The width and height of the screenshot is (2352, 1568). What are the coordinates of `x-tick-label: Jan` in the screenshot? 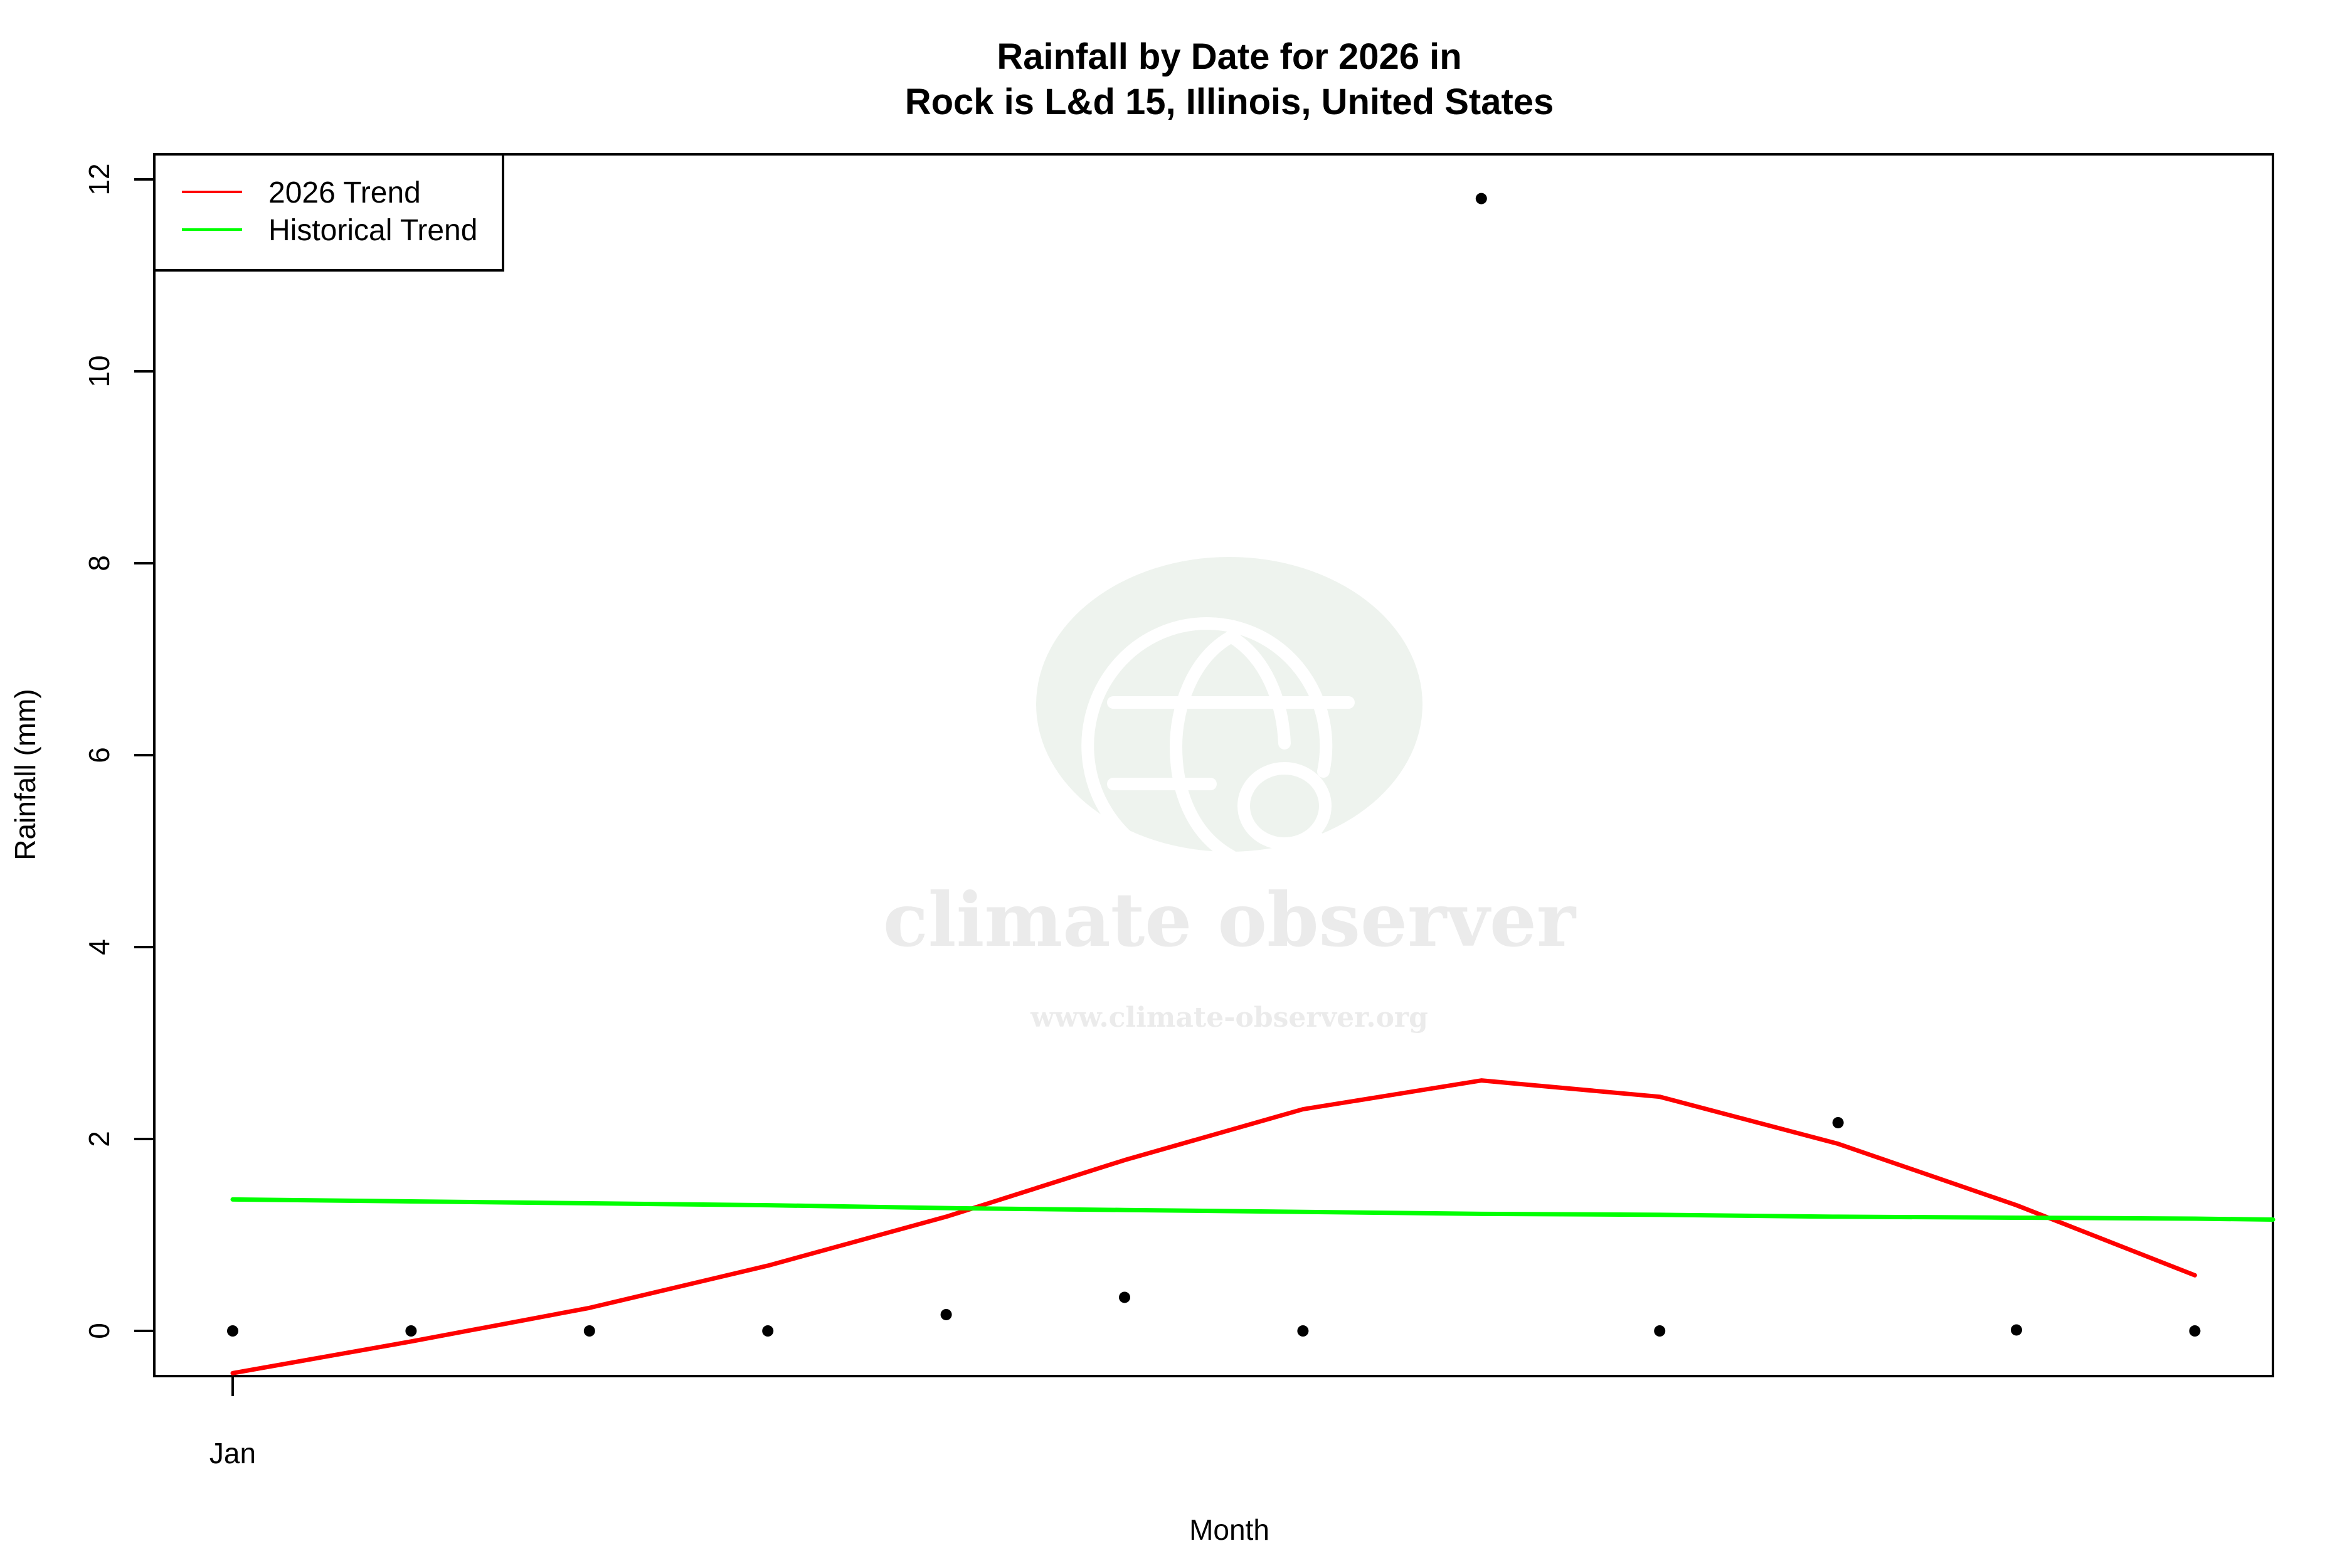 It's located at (232, 1453).